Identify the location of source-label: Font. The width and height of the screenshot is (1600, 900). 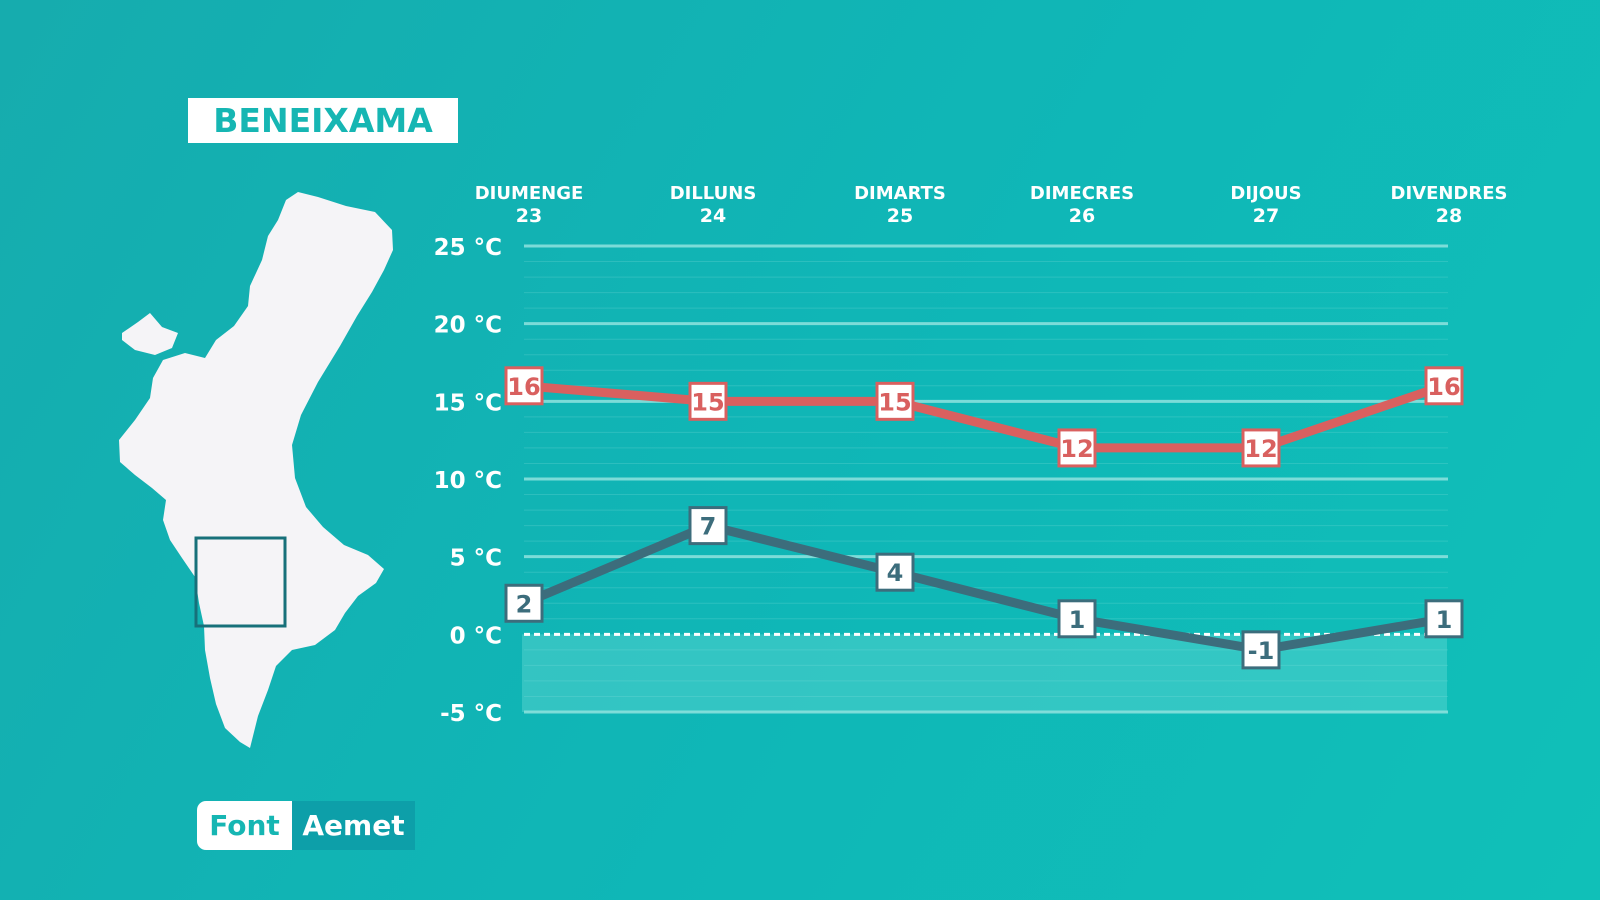
(244, 825).